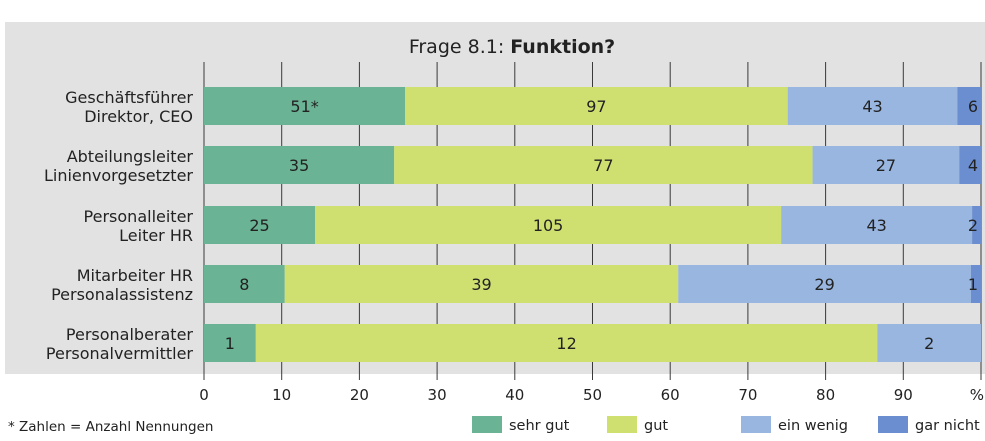 The width and height of the screenshot is (985, 441). Describe the element at coordinates (122, 294) in the screenshot. I see `category-label: Personalassistenz` at that location.